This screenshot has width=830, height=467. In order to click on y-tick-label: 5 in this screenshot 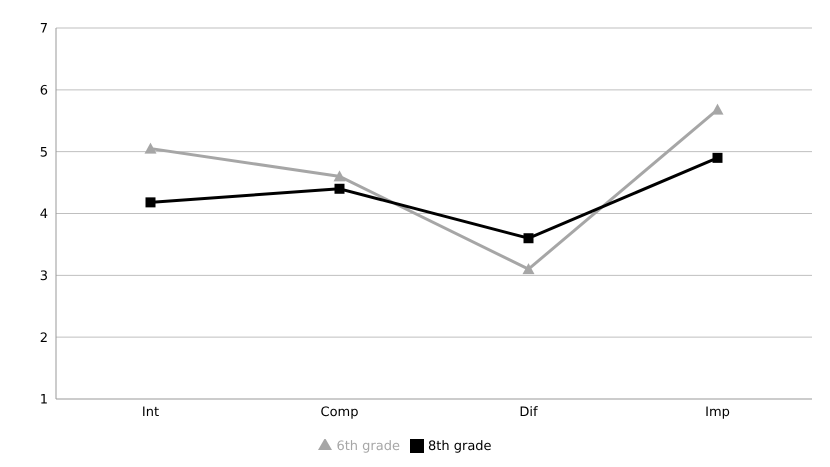, I will do `click(44, 152)`.